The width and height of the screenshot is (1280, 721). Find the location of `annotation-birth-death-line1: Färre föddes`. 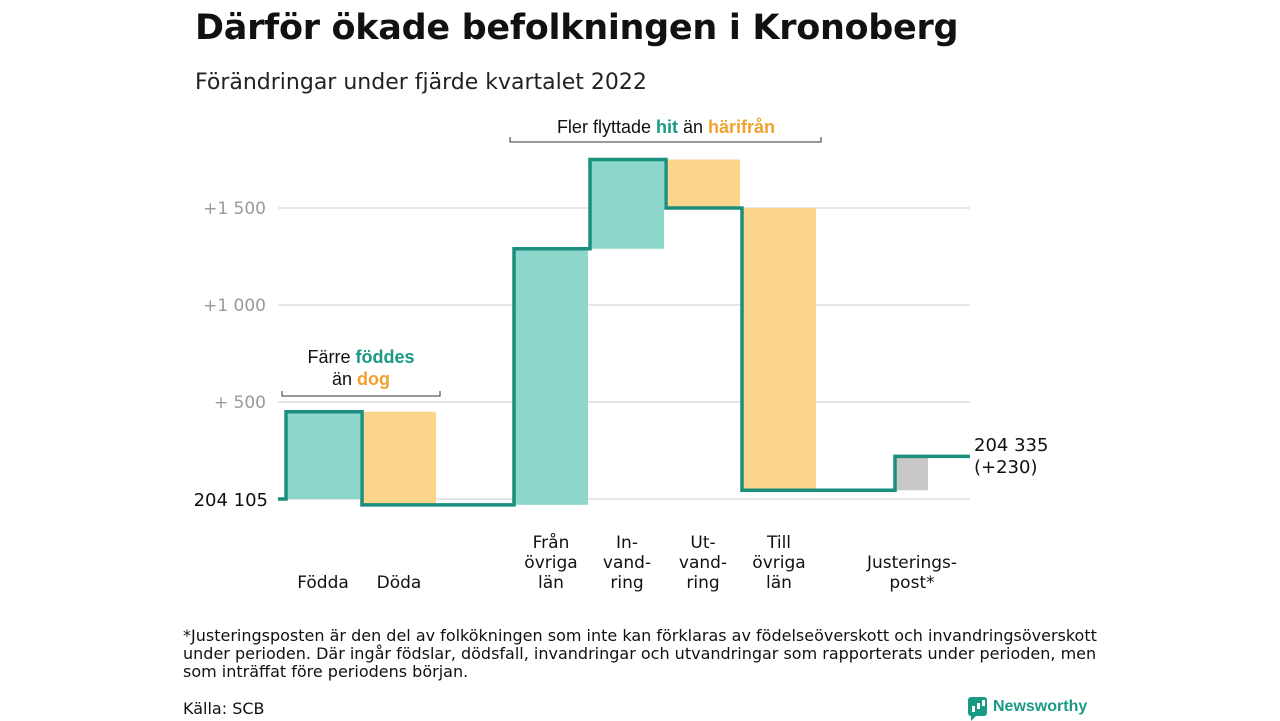

annotation-birth-death-line1: Färre föddes is located at coordinates (360, 357).